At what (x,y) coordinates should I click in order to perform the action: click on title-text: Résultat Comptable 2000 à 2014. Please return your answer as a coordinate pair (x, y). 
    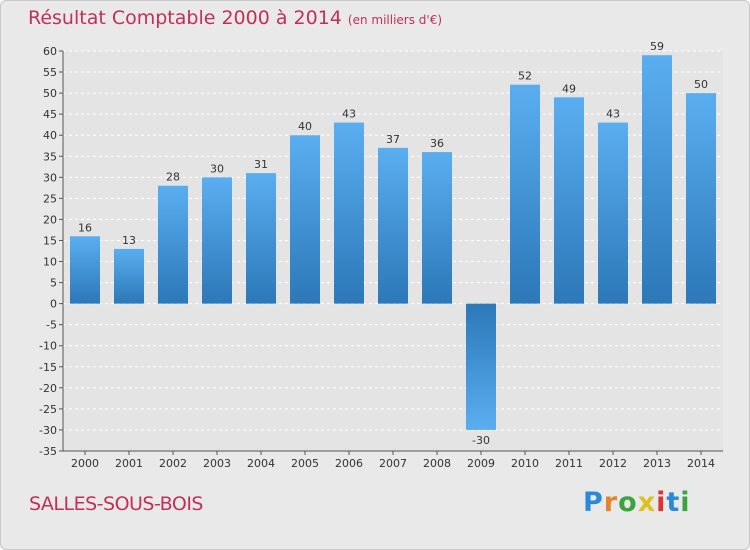
    Looking at the image, I should click on (185, 18).